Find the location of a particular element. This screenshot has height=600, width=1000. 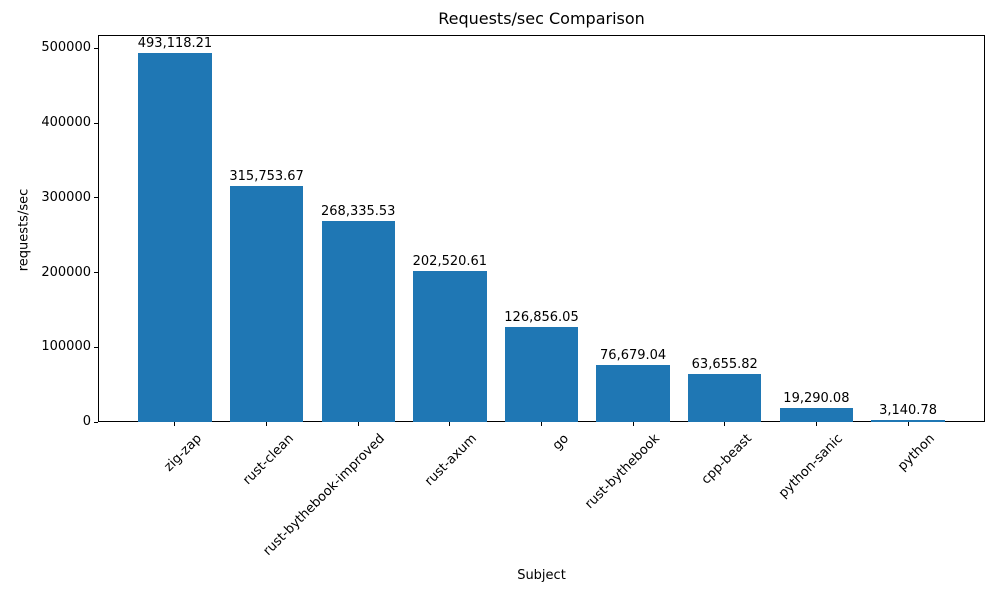

x-tick-label: python is located at coordinates (916, 453).